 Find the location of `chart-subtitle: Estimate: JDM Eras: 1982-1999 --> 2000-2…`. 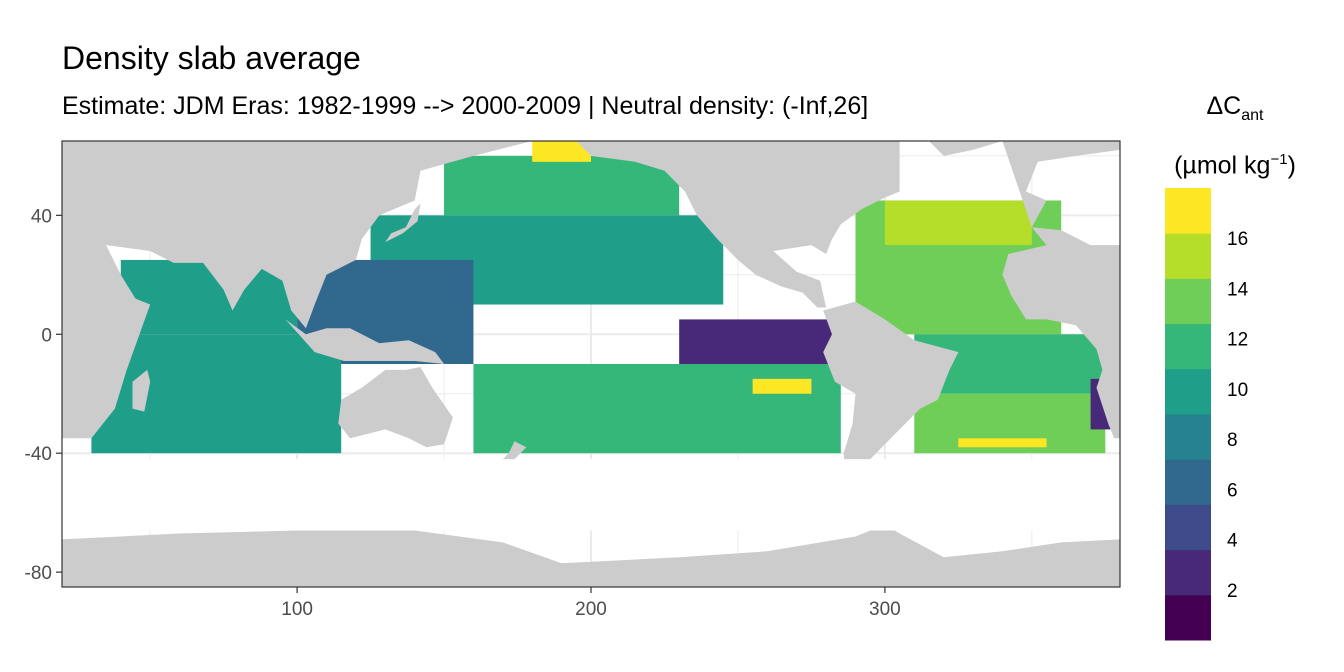

chart-subtitle: Estimate: JDM Eras: 1982-1999 --> 2000-2… is located at coordinates (465, 106).